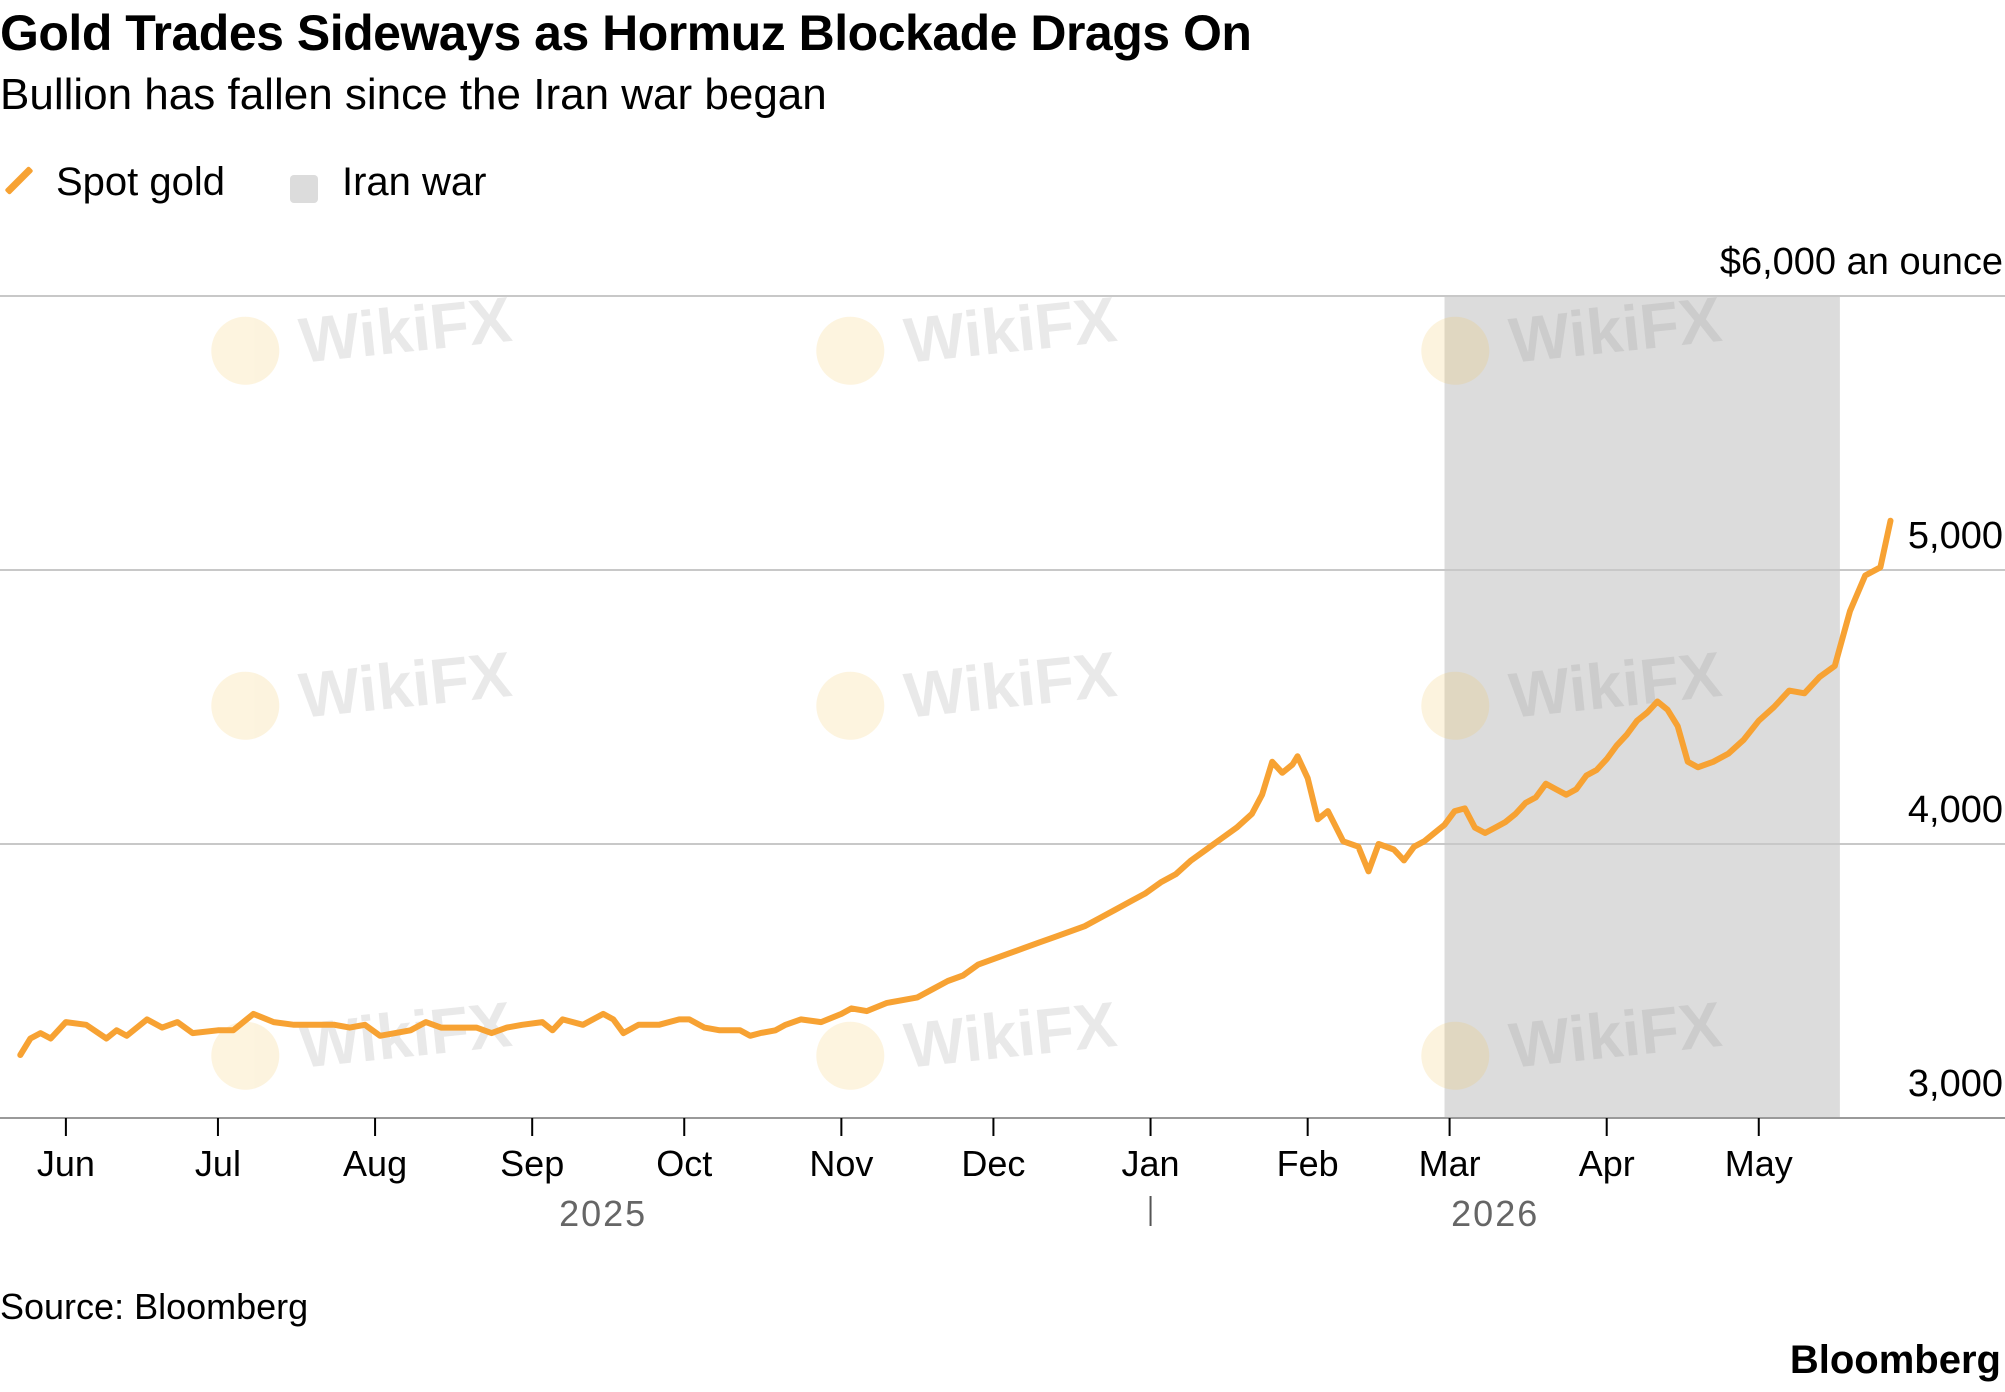  Describe the element at coordinates (1895, 1360) in the screenshot. I see `brand-logo: Bloomberg` at that location.